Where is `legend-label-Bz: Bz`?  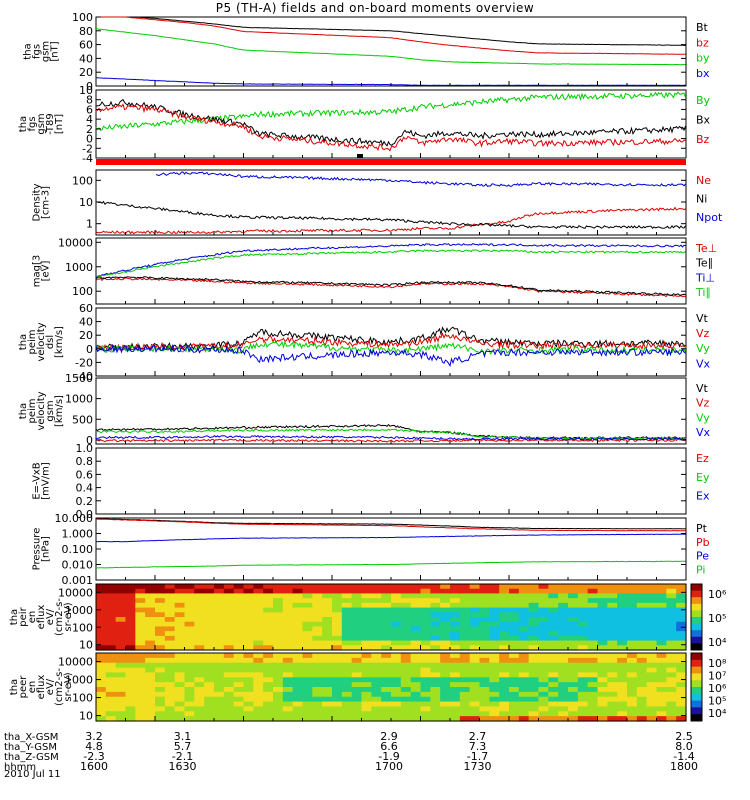
legend-label-Bz: Bz is located at coordinates (703, 139).